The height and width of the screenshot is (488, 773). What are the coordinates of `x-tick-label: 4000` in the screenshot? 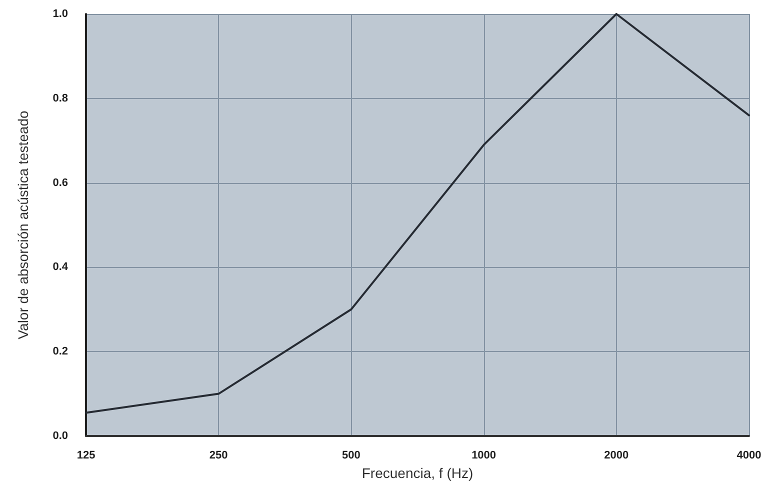 It's located at (749, 456).